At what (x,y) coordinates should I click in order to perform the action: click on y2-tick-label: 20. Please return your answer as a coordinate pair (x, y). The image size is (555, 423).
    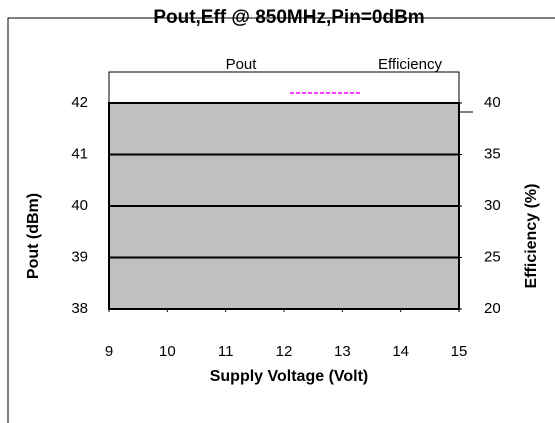
    Looking at the image, I should click on (492, 308).